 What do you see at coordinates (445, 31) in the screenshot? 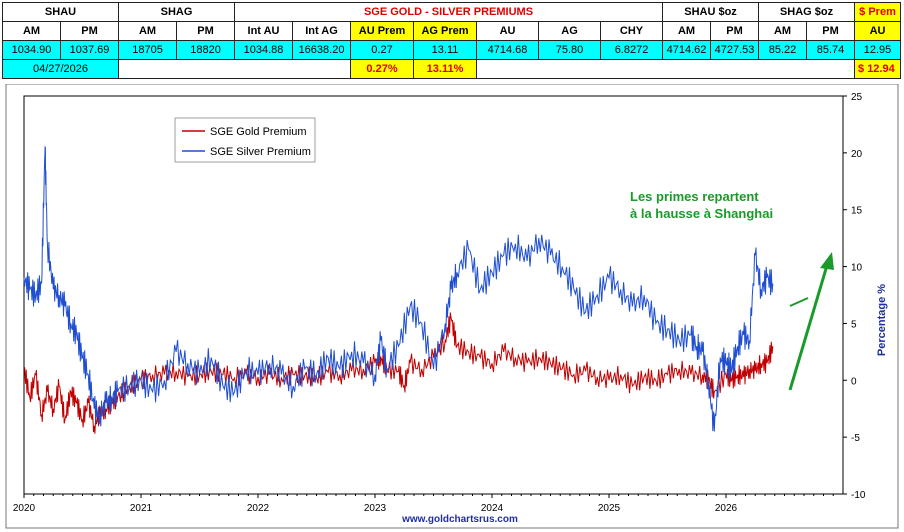
I see `col-ag-prem: AG Prem` at bounding box center [445, 31].